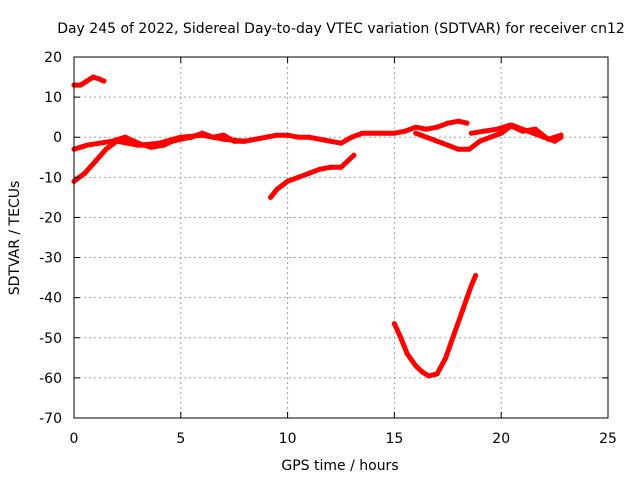 This screenshot has width=640, height=480. I want to click on x-tick-label: 25, so click(608, 439).